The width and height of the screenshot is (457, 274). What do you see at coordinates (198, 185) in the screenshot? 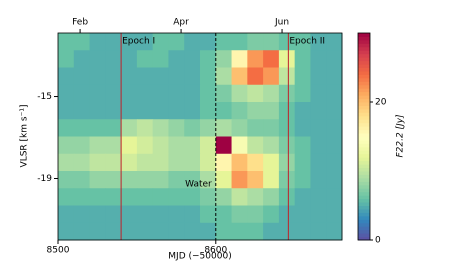
I see `marker-label: Water` at bounding box center [198, 185].